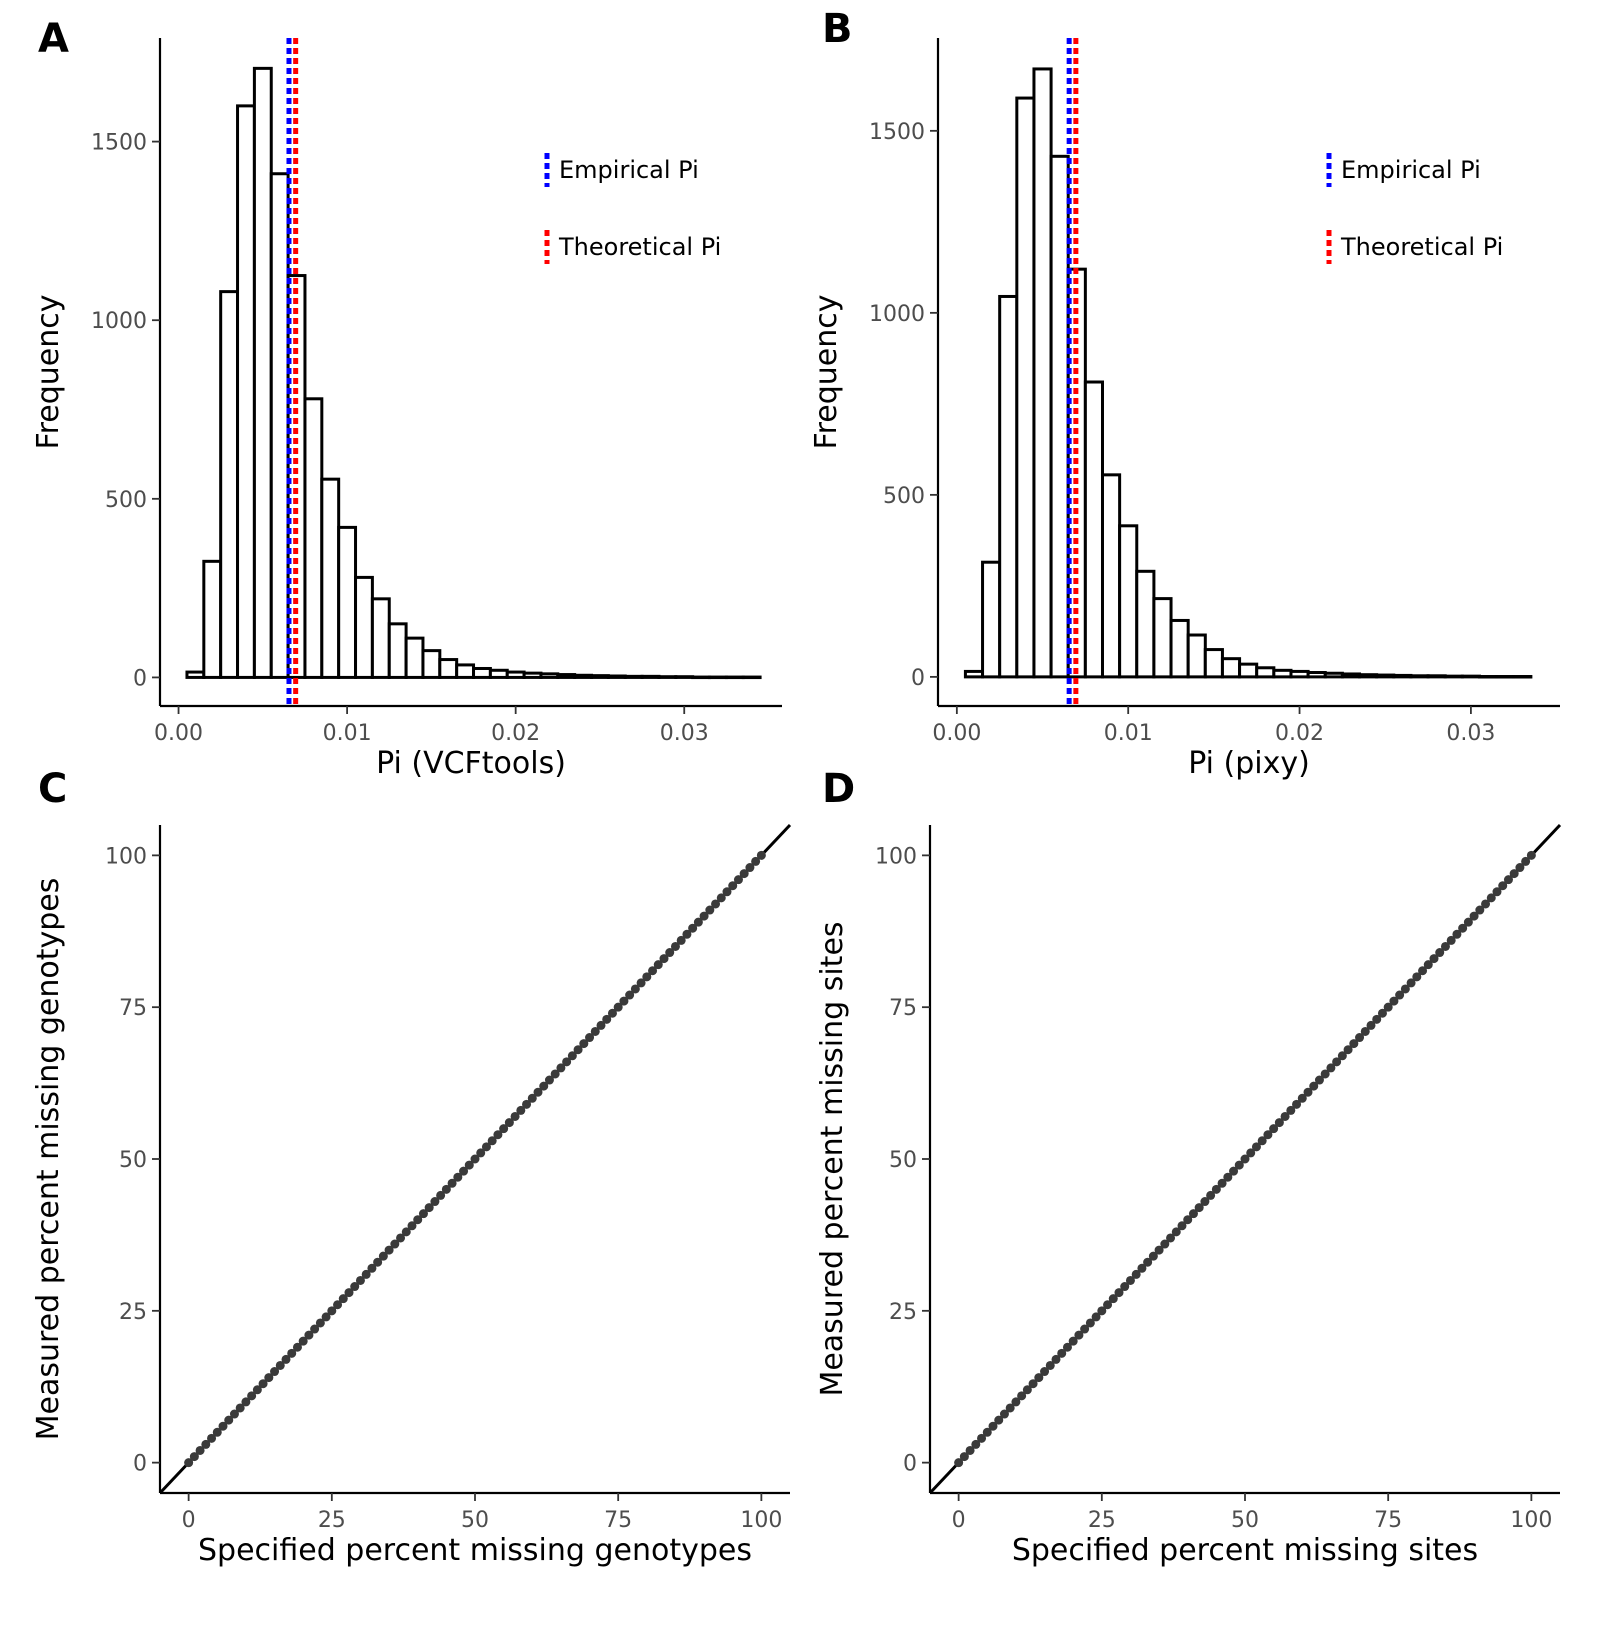 The width and height of the screenshot is (1600, 1627). What do you see at coordinates (126, 500) in the screenshot?
I see `y-tick-label: 500` at bounding box center [126, 500].